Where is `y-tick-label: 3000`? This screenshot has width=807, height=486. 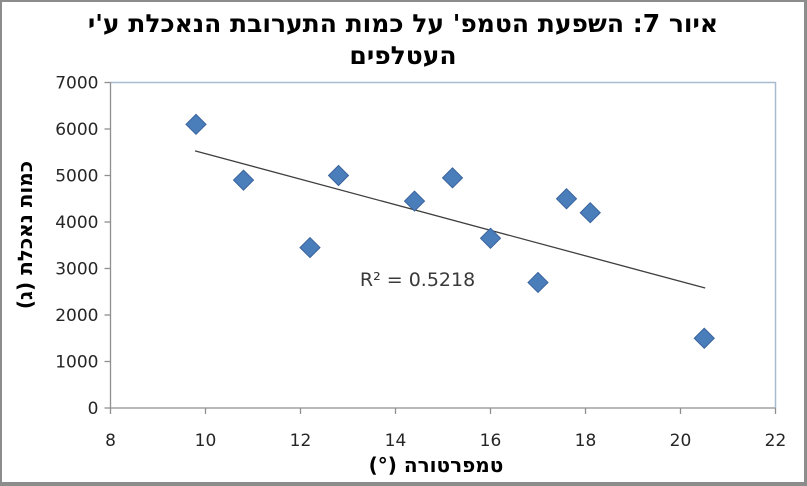
y-tick-label: 3000 is located at coordinates (76, 270).